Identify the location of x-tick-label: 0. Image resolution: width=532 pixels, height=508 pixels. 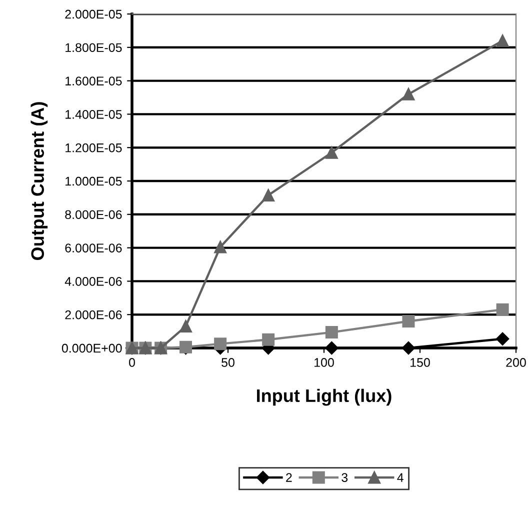
(132, 362).